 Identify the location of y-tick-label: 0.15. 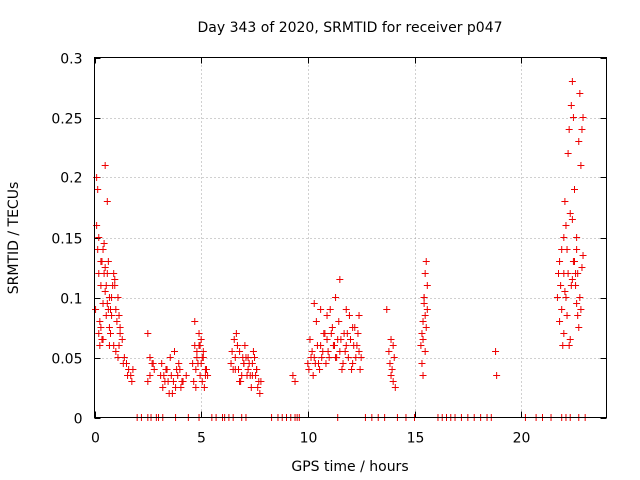
(66, 240).